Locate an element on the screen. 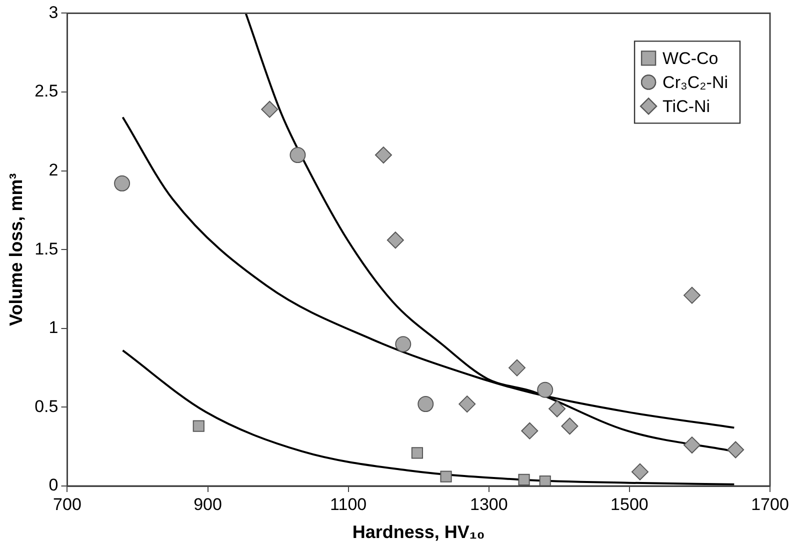  y-tick-label: 3 is located at coordinates (53, 12).